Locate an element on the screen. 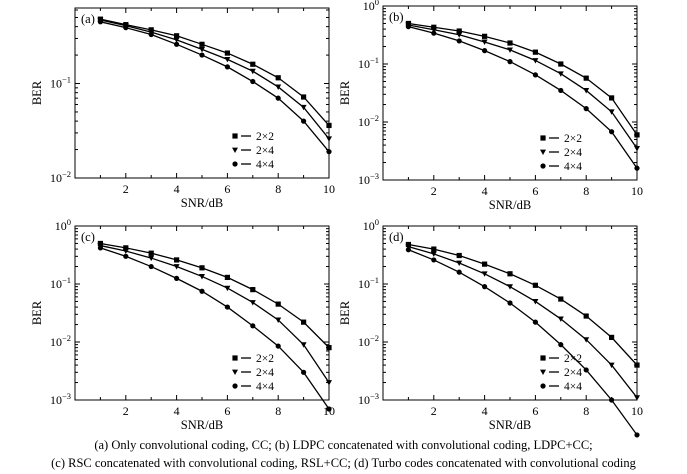 This screenshot has height=474, width=687. x-tick-label: 10 is located at coordinates (637, 191).